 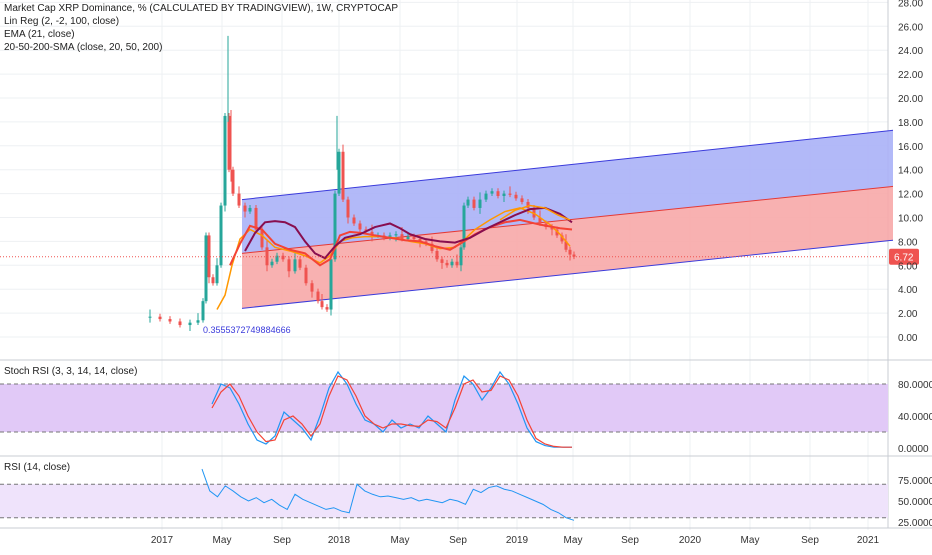 What do you see at coordinates (37, 467) in the screenshot?
I see `rsi-title: RSI (14, close)` at bounding box center [37, 467].